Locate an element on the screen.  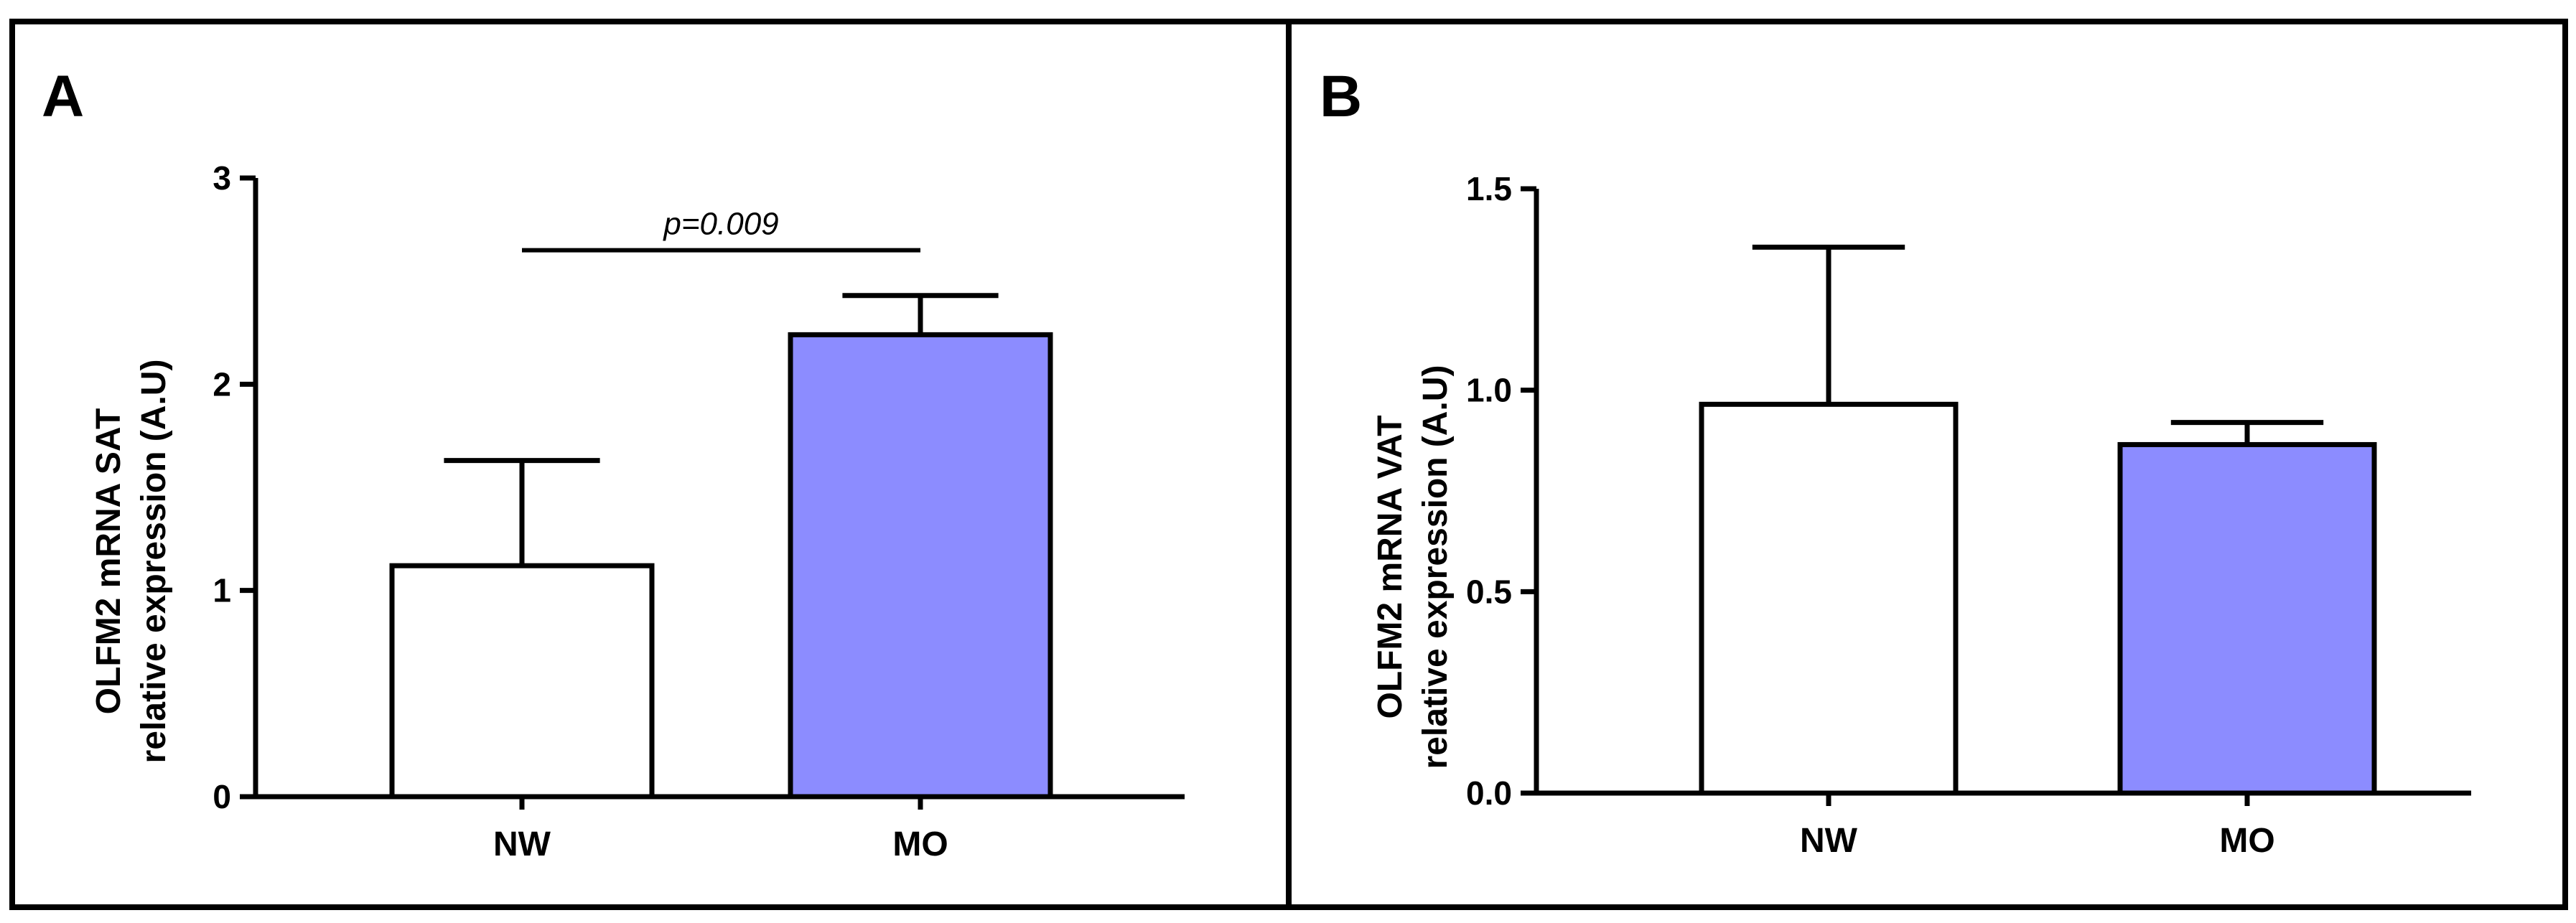
panel-b-y-tick-label-1: 0.5 is located at coordinates (1489, 591).